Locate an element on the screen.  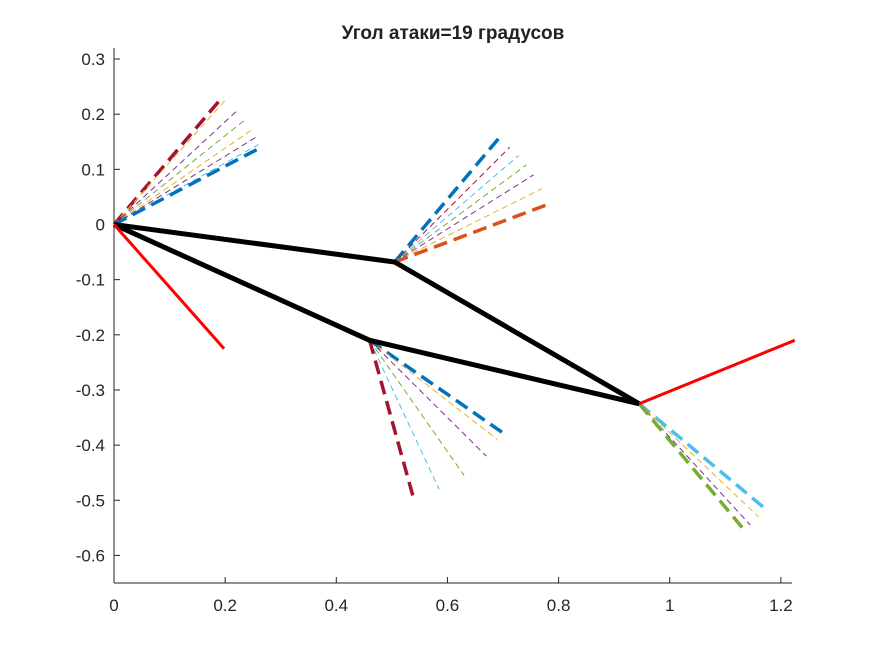
x-tick-label: 0.8 is located at coordinates (559, 605).